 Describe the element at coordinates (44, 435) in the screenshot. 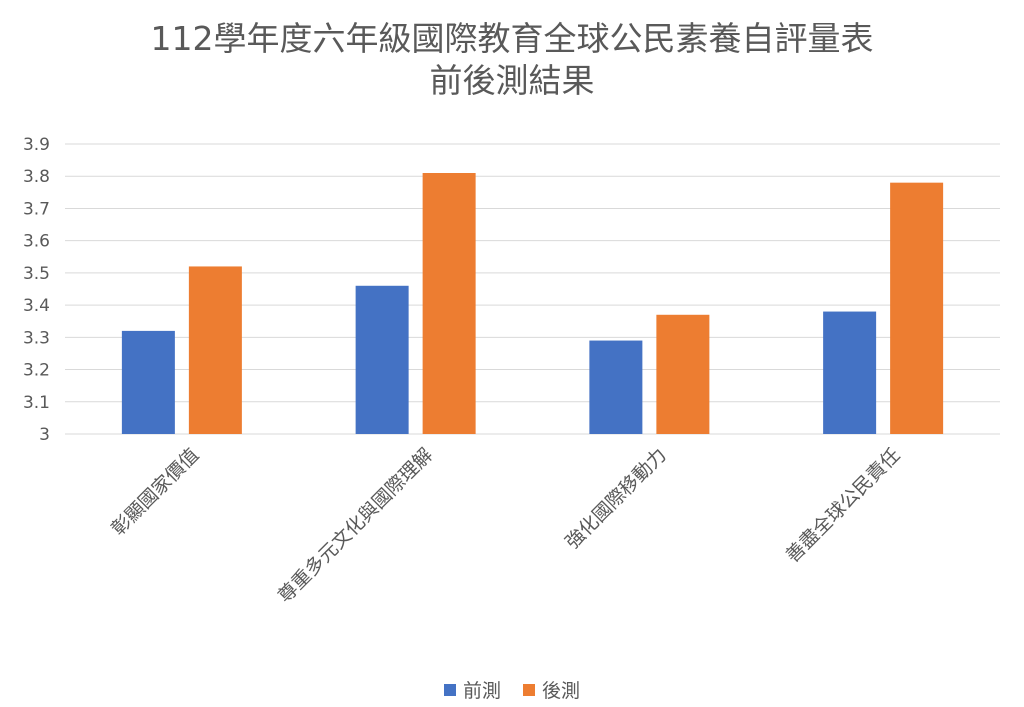

I see `y-tick-label: 3` at that location.